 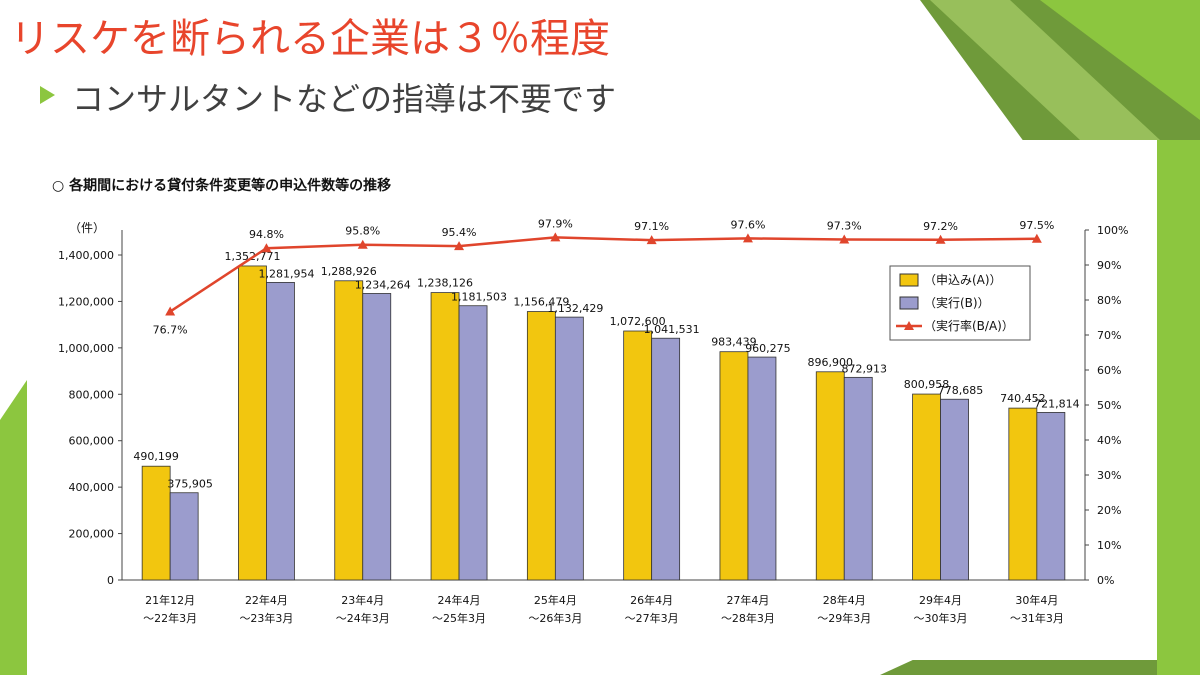 What do you see at coordinates (86, 301) in the screenshot?
I see `y-tick-label: 1,200,000` at bounding box center [86, 301].